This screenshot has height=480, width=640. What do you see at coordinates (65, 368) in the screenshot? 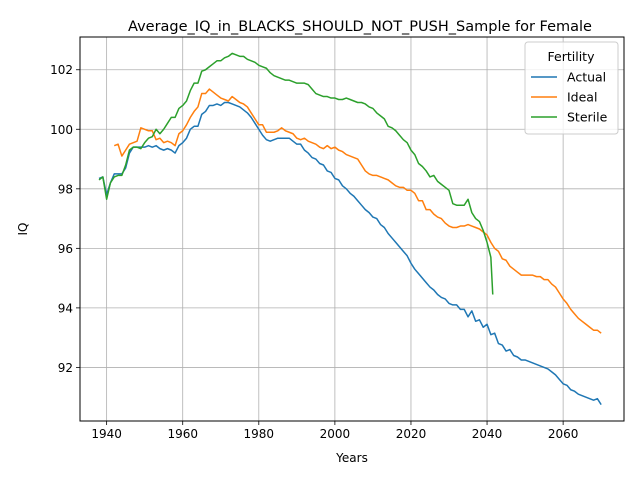
I see `y-tick-label: 92` at bounding box center [65, 368].